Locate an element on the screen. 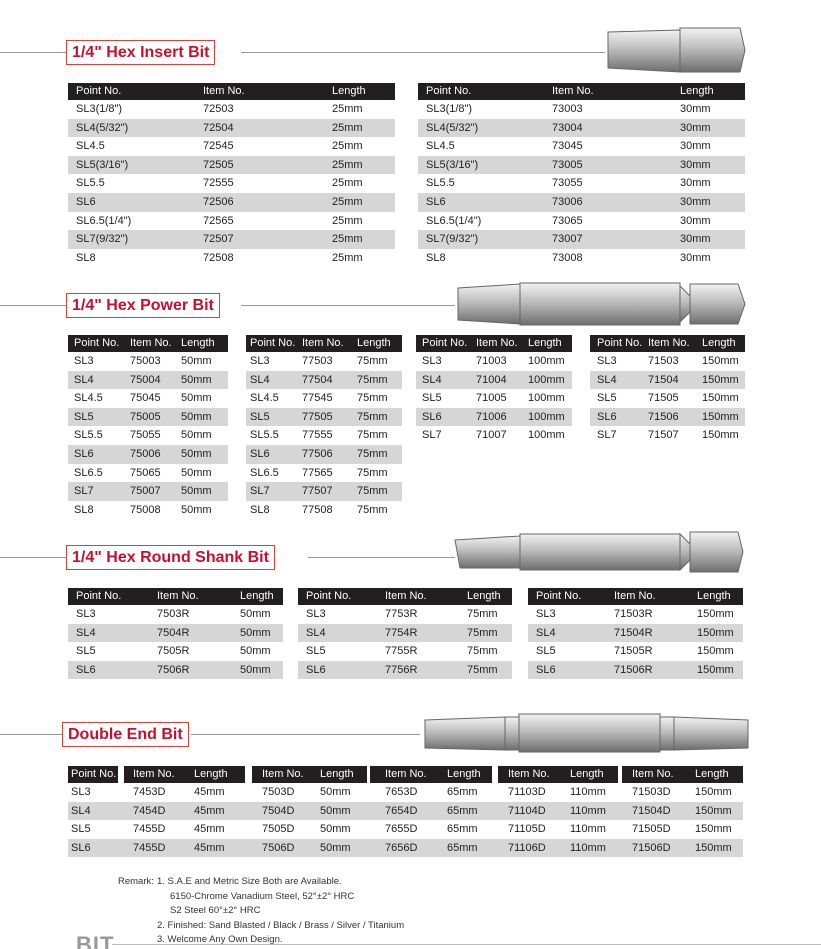 The image size is (821, 949). table-cell: SL4.5 is located at coordinates (264, 398).